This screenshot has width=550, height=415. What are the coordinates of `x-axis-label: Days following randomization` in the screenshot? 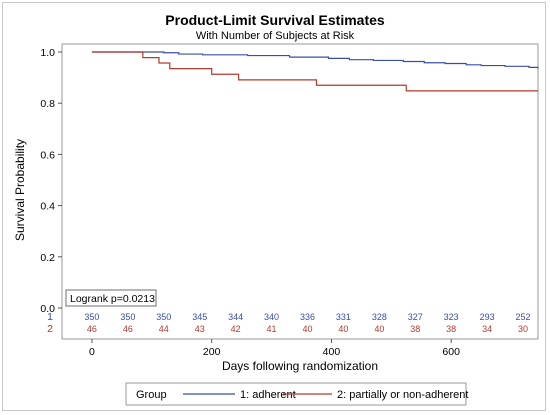 It's located at (300, 366).